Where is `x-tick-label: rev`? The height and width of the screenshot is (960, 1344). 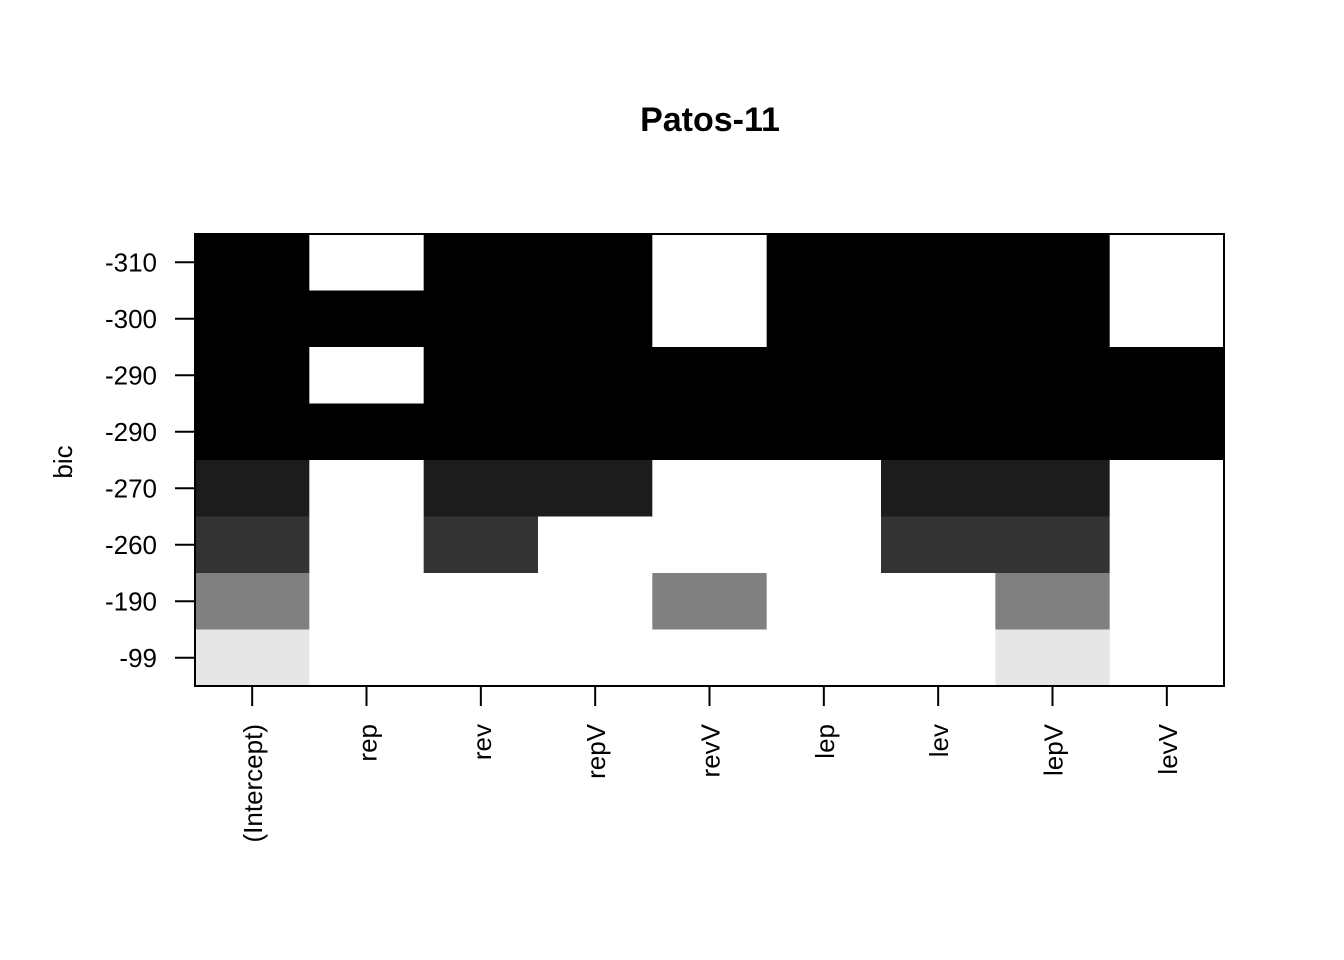 x-tick-label: rev is located at coordinates (482, 742).